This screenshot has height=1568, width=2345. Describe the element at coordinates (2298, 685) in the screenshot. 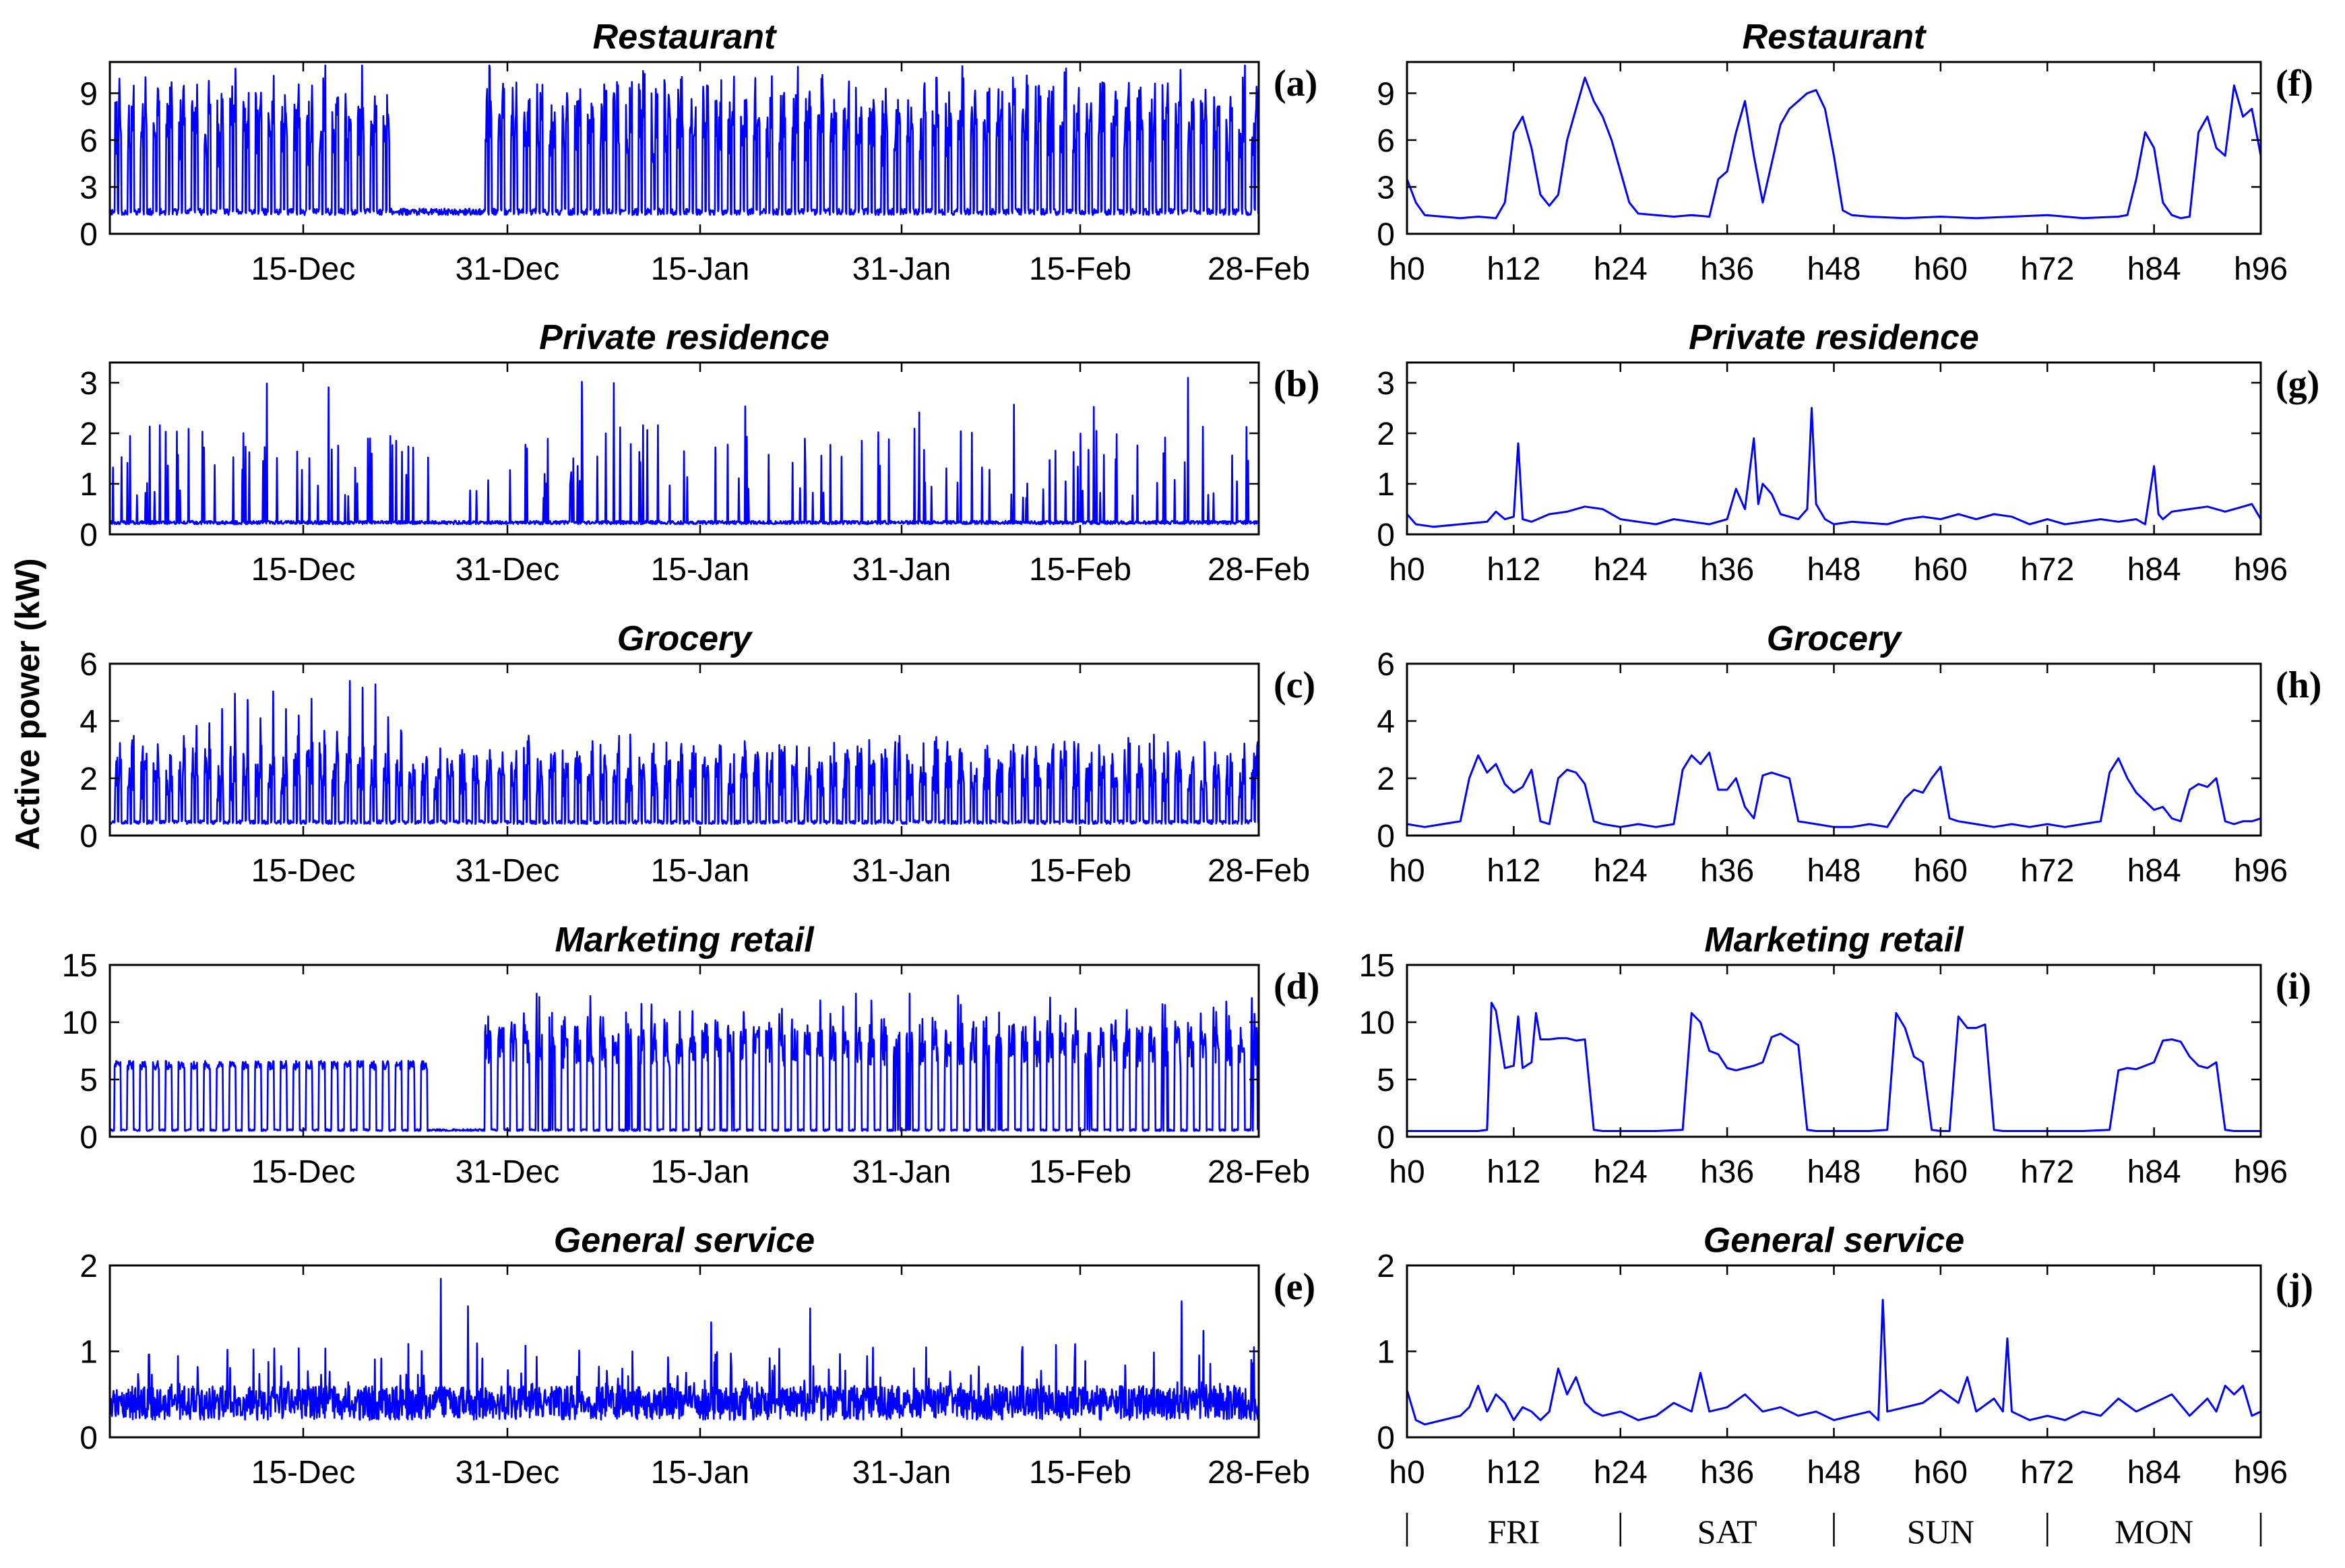

I see `panel-label: (h)` at that location.